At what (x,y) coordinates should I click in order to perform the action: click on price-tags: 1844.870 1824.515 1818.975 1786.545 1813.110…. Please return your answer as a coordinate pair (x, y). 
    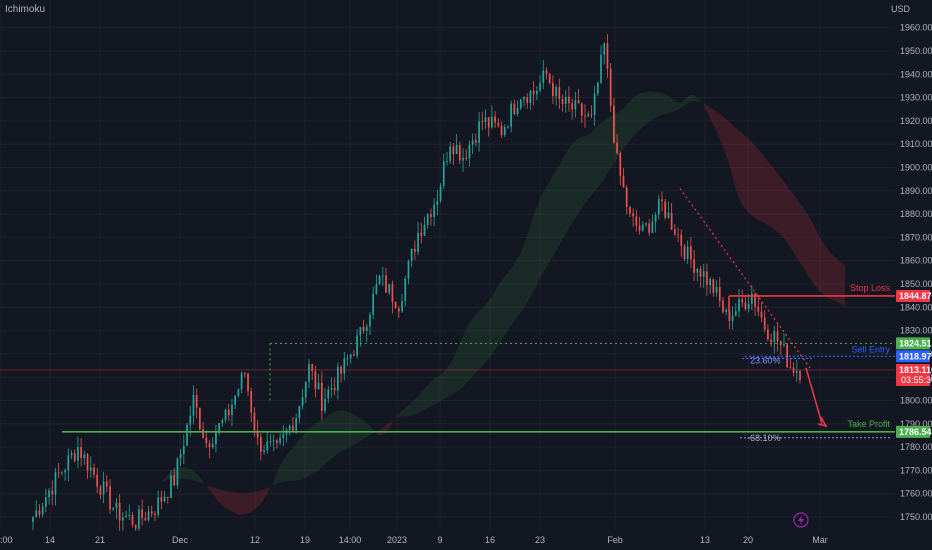
    Looking at the image, I should click on (914, 363).